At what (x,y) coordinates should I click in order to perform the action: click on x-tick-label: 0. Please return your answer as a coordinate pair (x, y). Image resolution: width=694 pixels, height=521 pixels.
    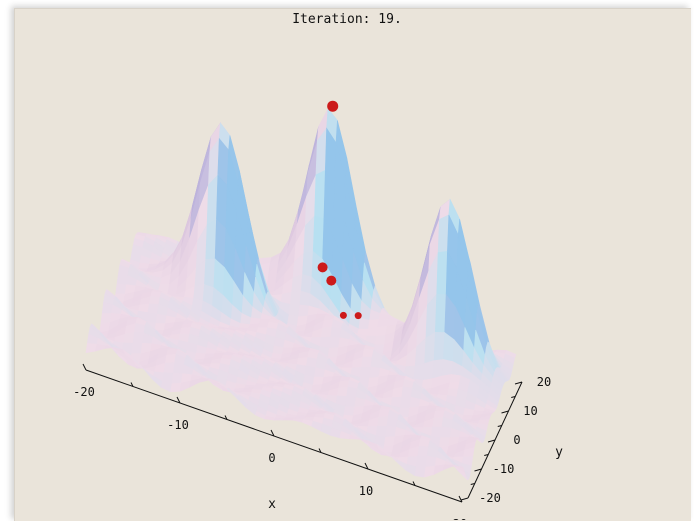
    Looking at the image, I should click on (271, 458).